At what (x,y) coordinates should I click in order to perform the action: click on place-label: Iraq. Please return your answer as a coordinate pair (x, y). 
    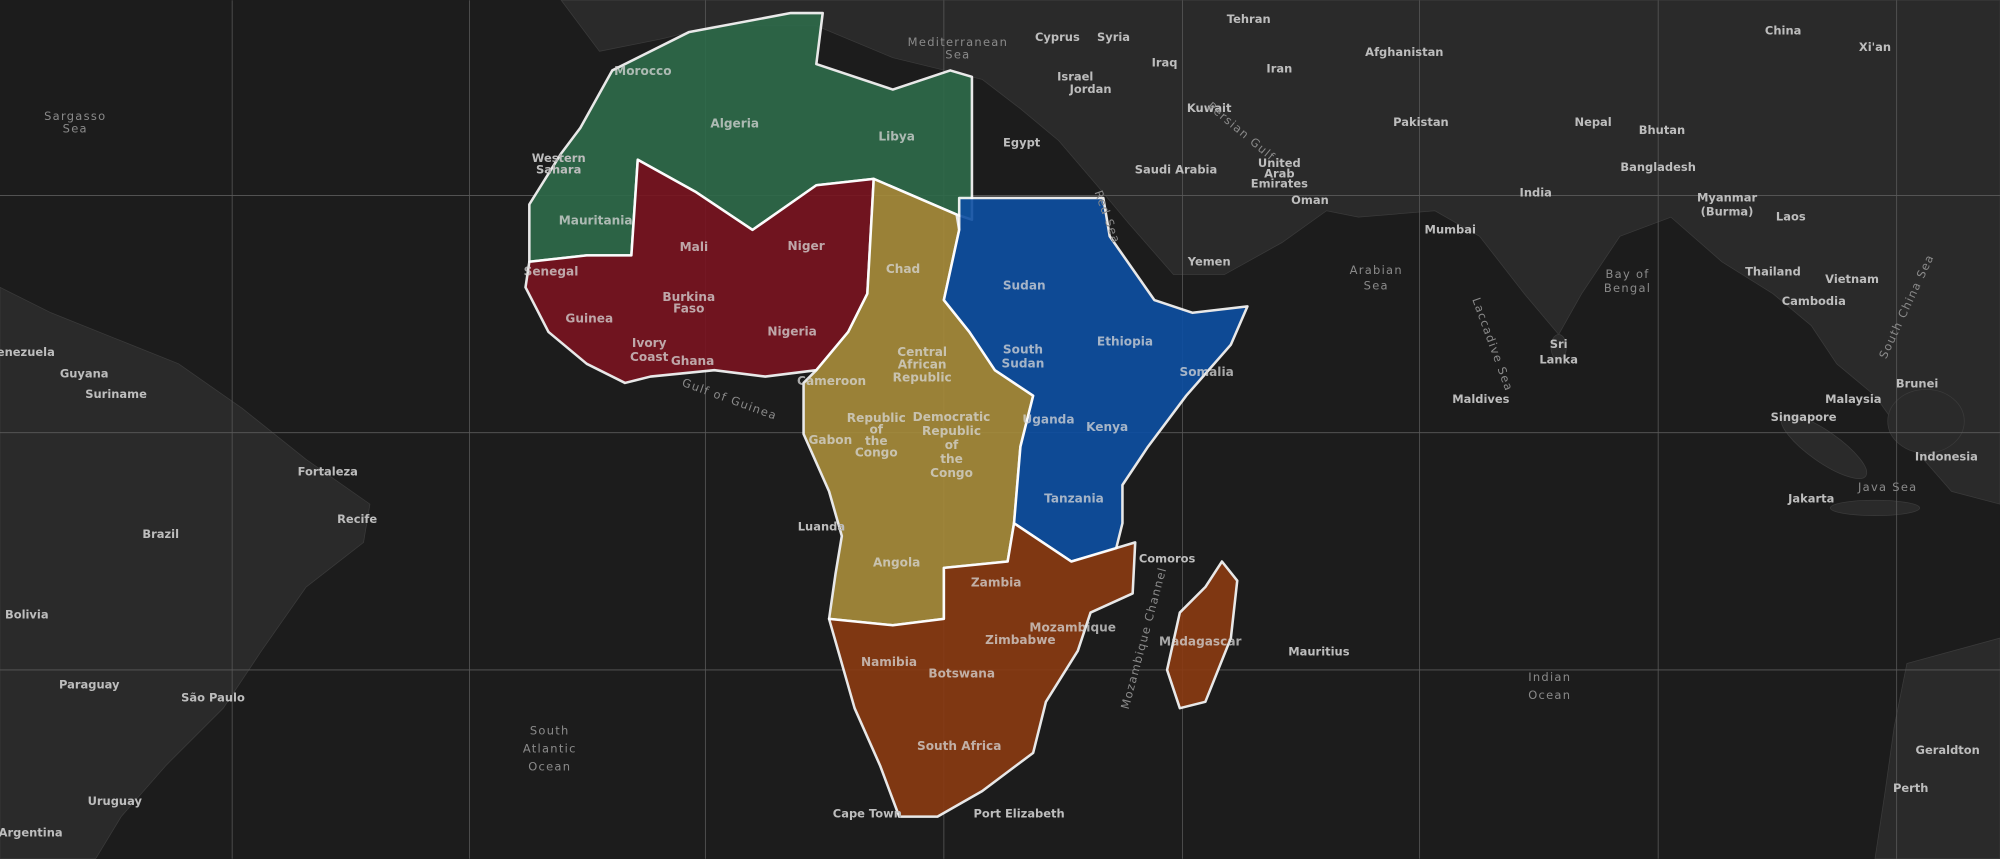
    Looking at the image, I should click on (1165, 62).